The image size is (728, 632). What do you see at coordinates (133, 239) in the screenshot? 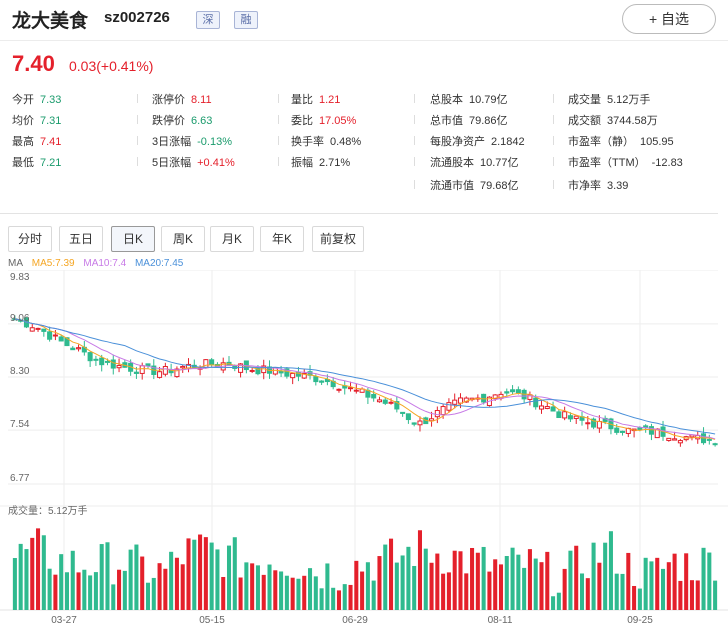
I see `tab-daily-k: 日K` at bounding box center [133, 239].